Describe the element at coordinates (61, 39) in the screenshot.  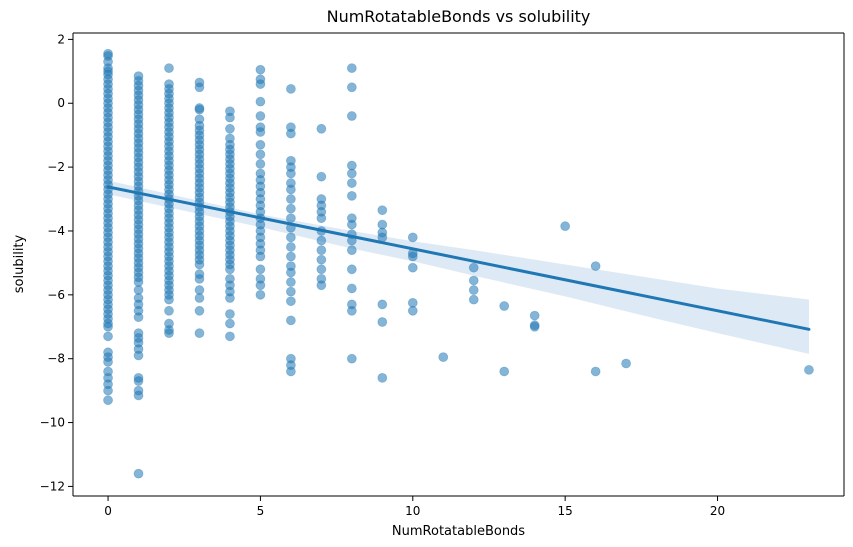
I see `y-tick-label: 2` at that location.